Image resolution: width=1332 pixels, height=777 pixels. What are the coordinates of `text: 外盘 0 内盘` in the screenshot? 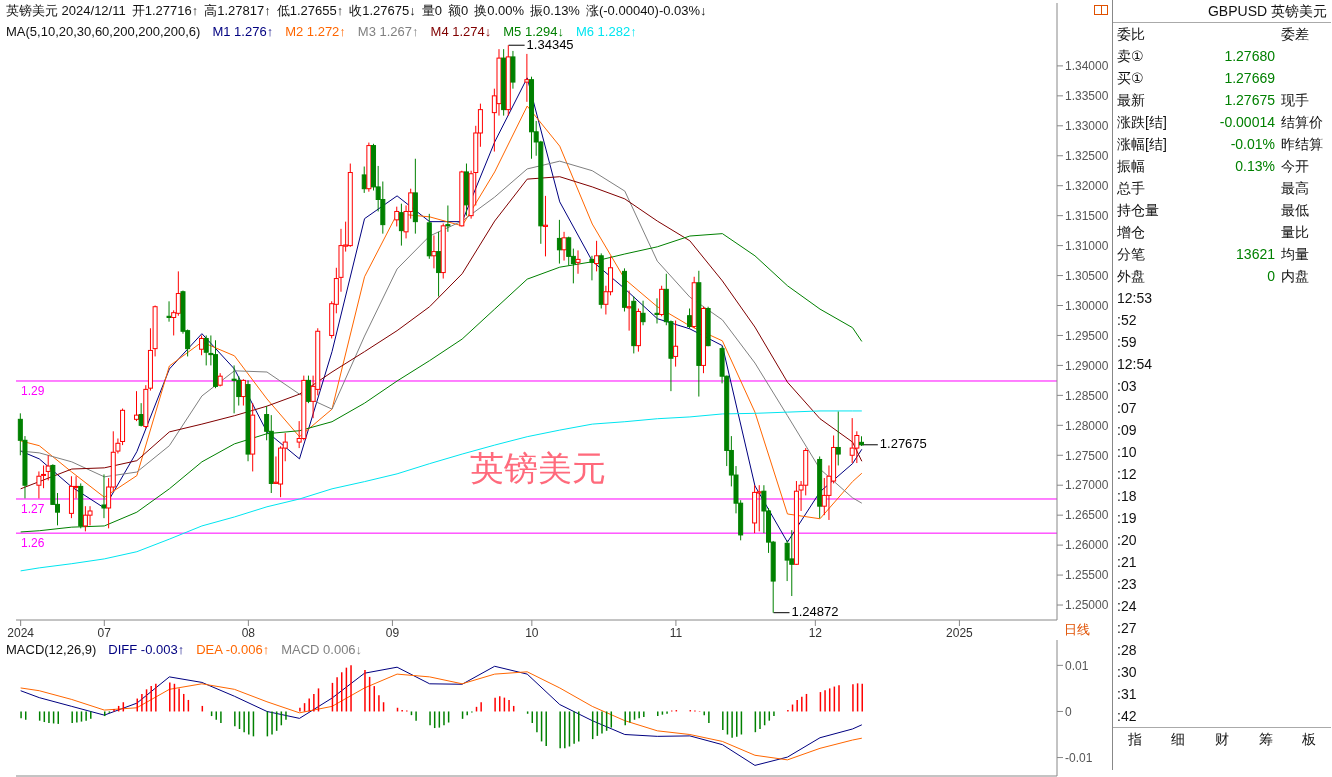 It's located at (1213, 276).